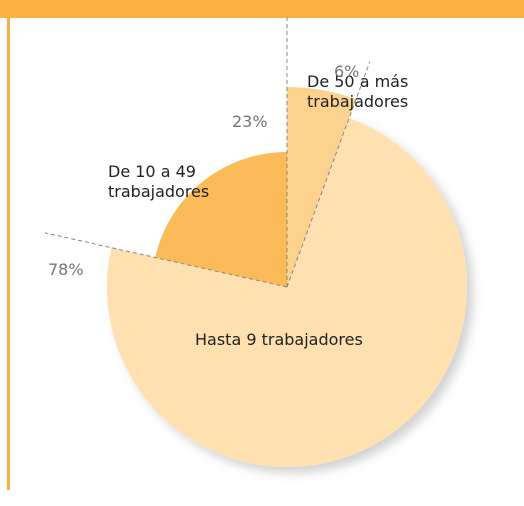 The height and width of the screenshot is (506, 524). I want to click on left-bar, so click(8, 254).